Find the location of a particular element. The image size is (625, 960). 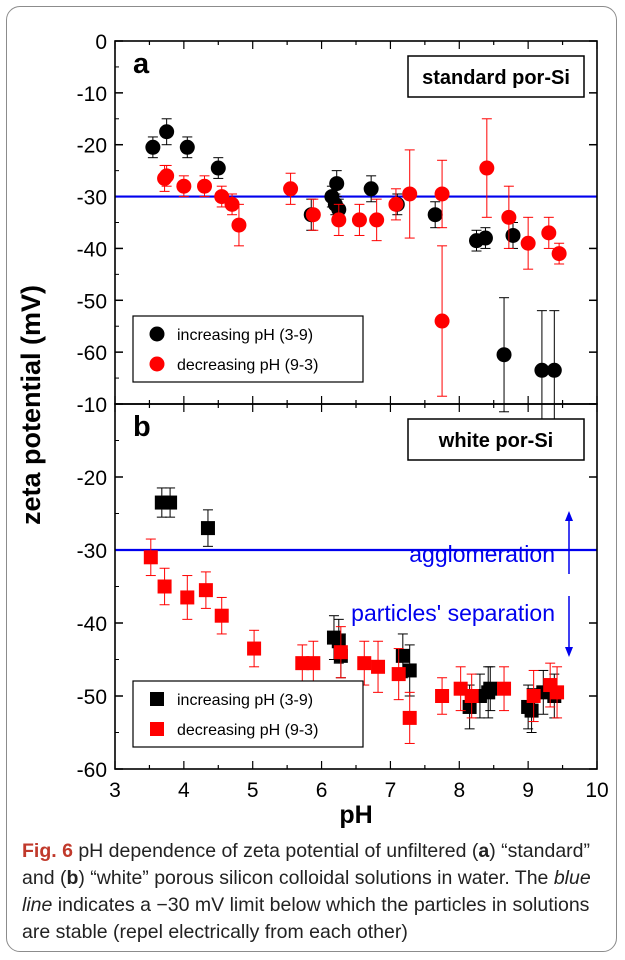

panel-b-letter: b is located at coordinates (142, 427).